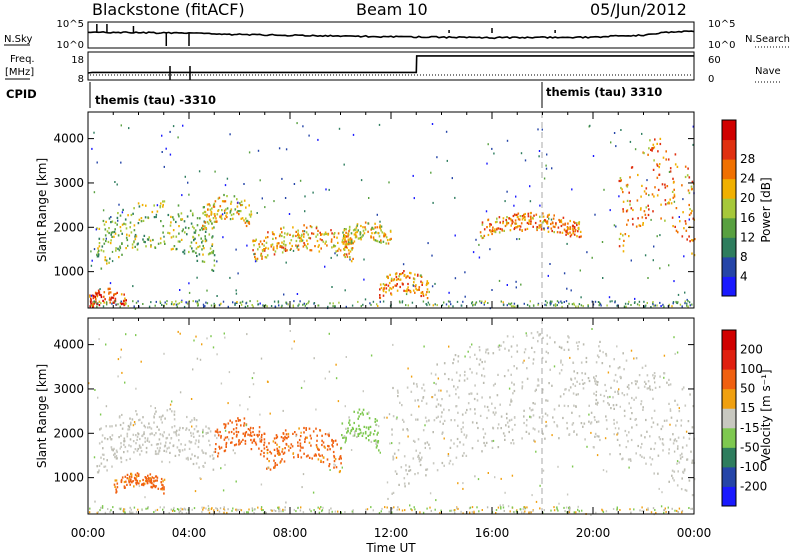 The width and height of the screenshot is (800, 554). I want to click on cpid-entry-1: themis (tau) -3310, so click(155, 100).